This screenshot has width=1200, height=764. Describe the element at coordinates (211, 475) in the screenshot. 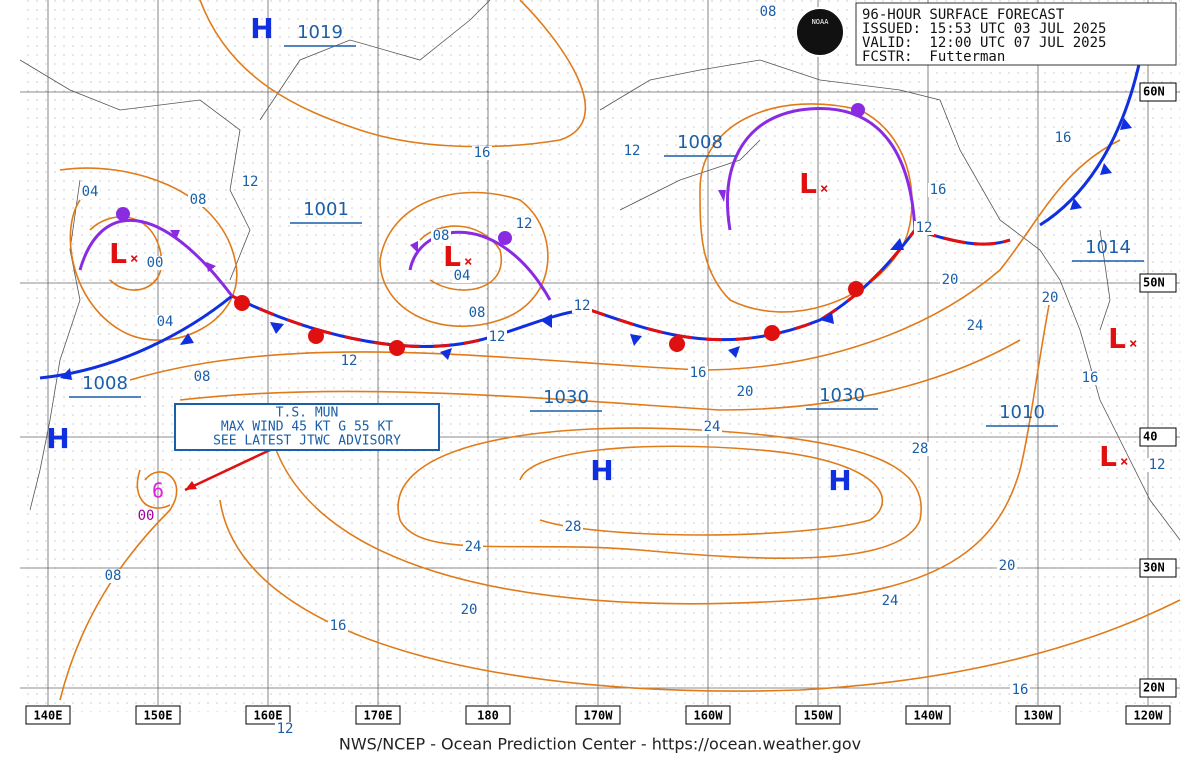

I see `storm-symbol: 6` at that location.